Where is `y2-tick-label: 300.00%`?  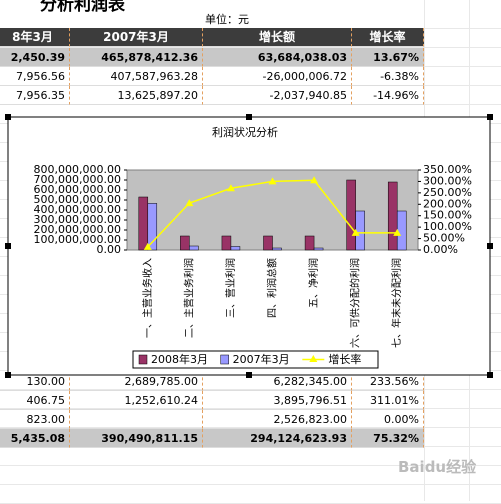
y2-tick-label: 300.00% is located at coordinates (447, 180).